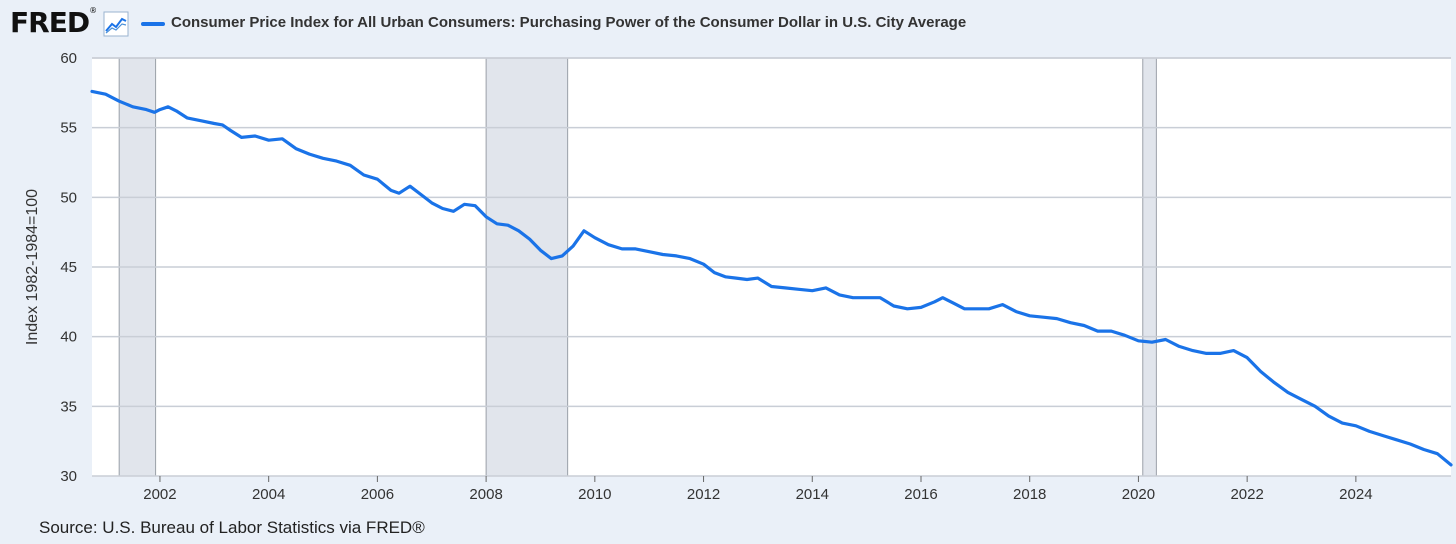  What do you see at coordinates (93, 10) in the screenshot?
I see `fred-logo-mark: ®` at bounding box center [93, 10].